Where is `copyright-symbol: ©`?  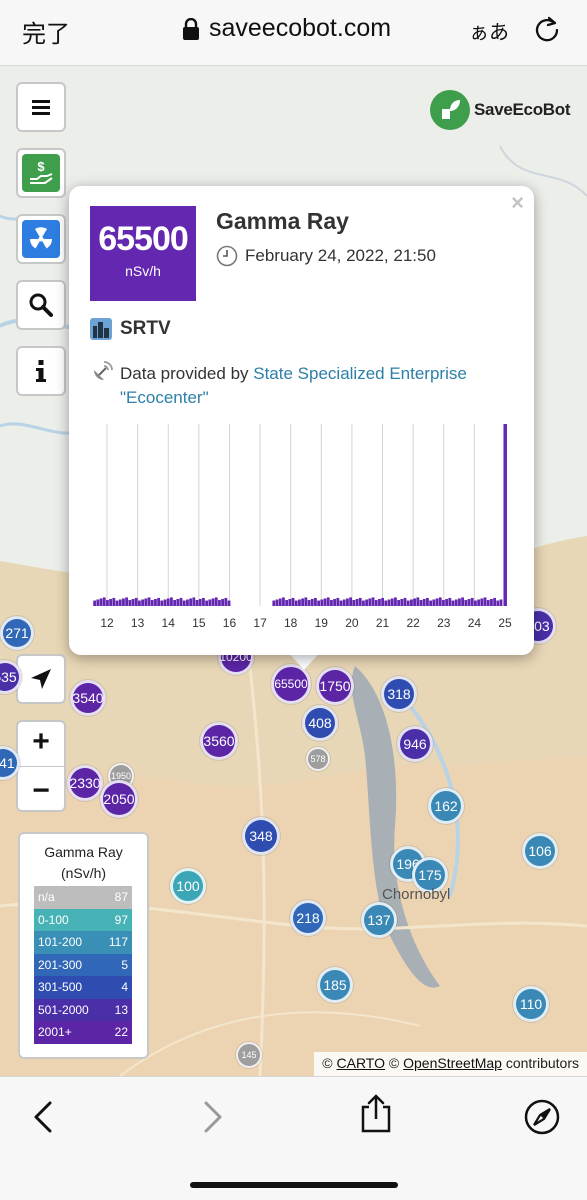
copyright-symbol: © is located at coordinates (394, 1063).